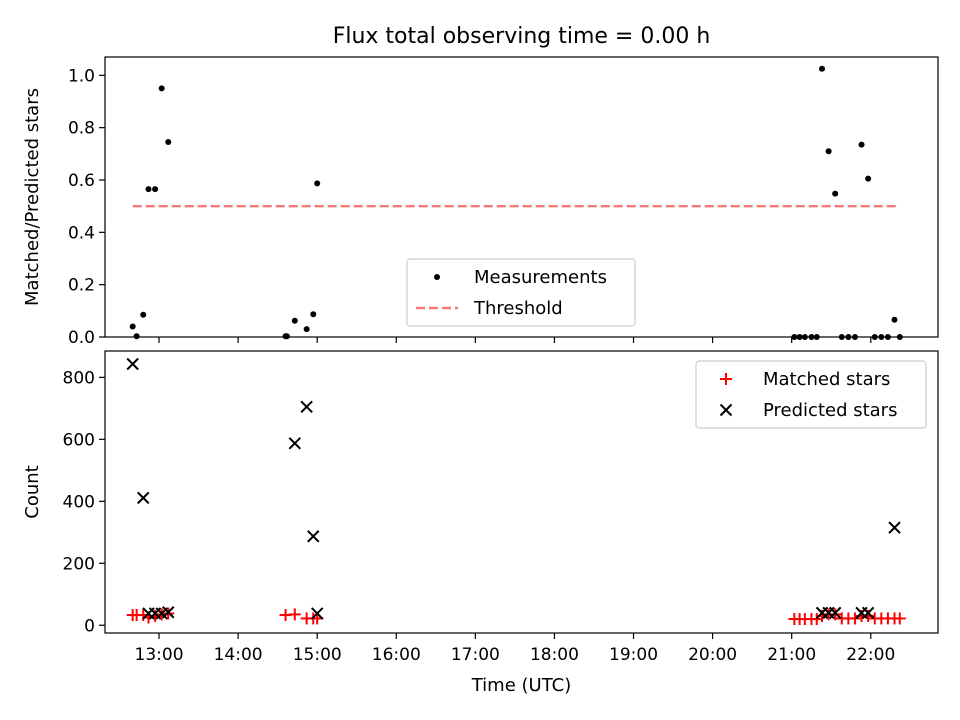 The image size is (960, 720). Describe the element at coordinates (317, 655) in the screenshot. I see `x-tick-label: 15:00` at that location.